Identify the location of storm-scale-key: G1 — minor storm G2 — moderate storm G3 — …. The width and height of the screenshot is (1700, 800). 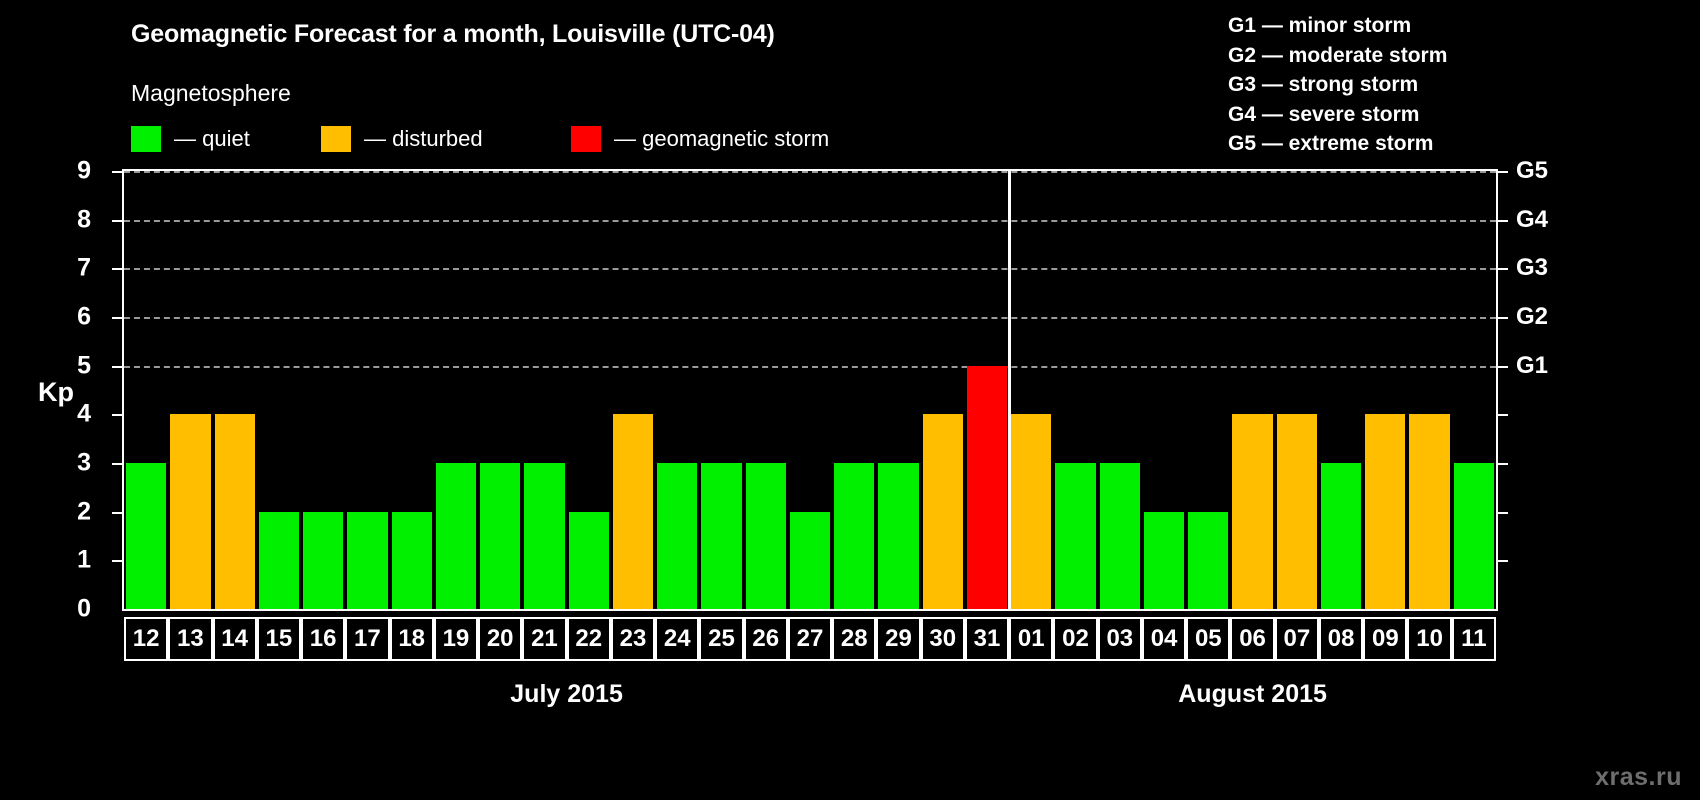
(1337, 85).